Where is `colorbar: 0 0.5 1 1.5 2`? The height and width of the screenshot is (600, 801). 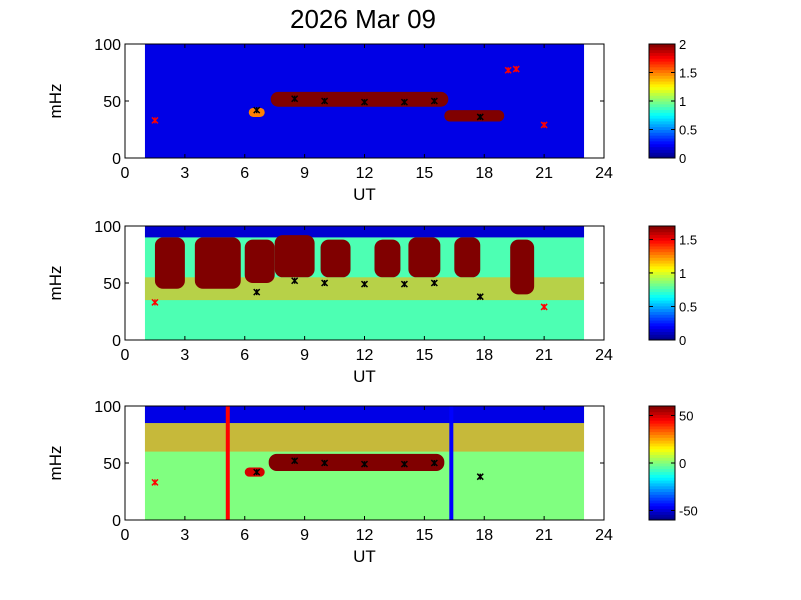 colorbar: 0 0.5 1 1.5 2 is located at coordinates (672, 101).